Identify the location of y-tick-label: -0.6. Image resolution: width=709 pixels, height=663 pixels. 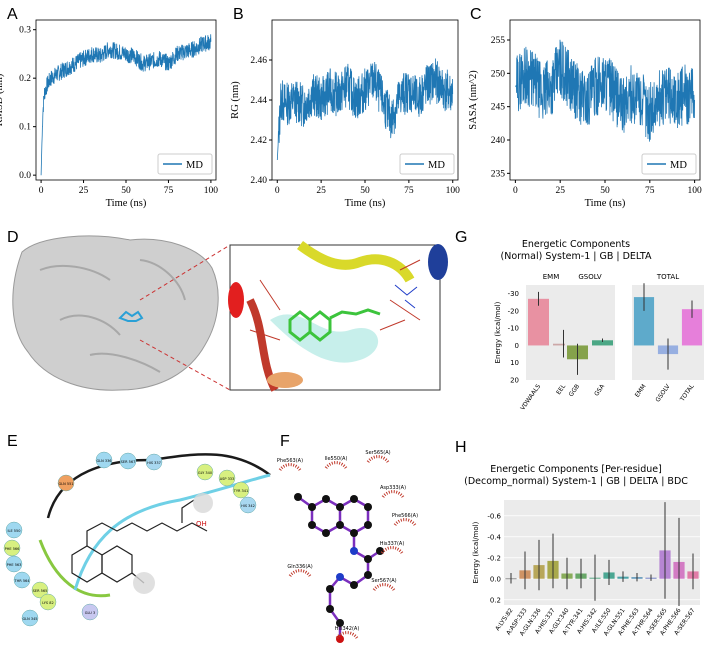
(494, 516).